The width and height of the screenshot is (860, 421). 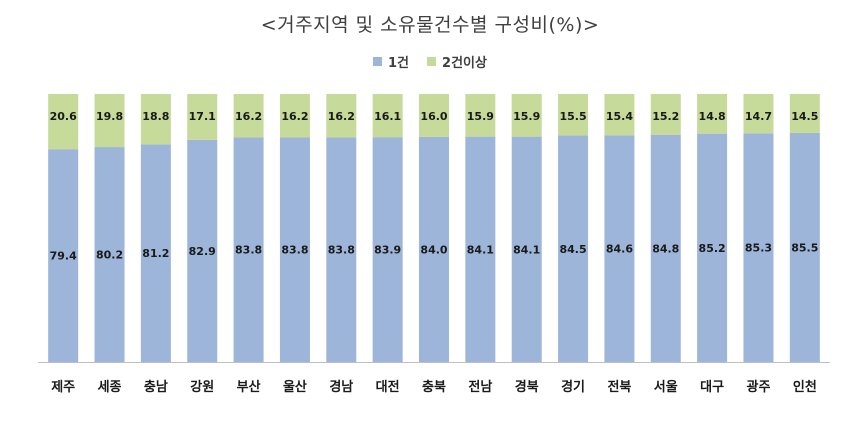 I want to click on data-label: 85.3, so click(x=758, y=248).